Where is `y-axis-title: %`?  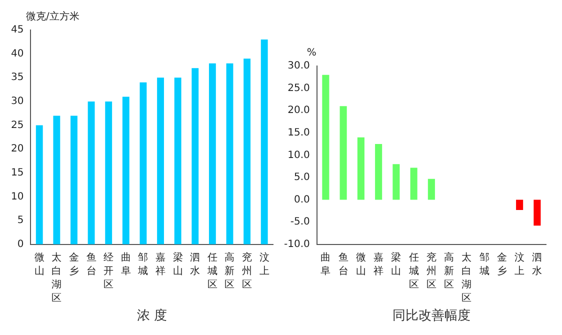 y-axis-title: % is located at coordinates (311, 53).